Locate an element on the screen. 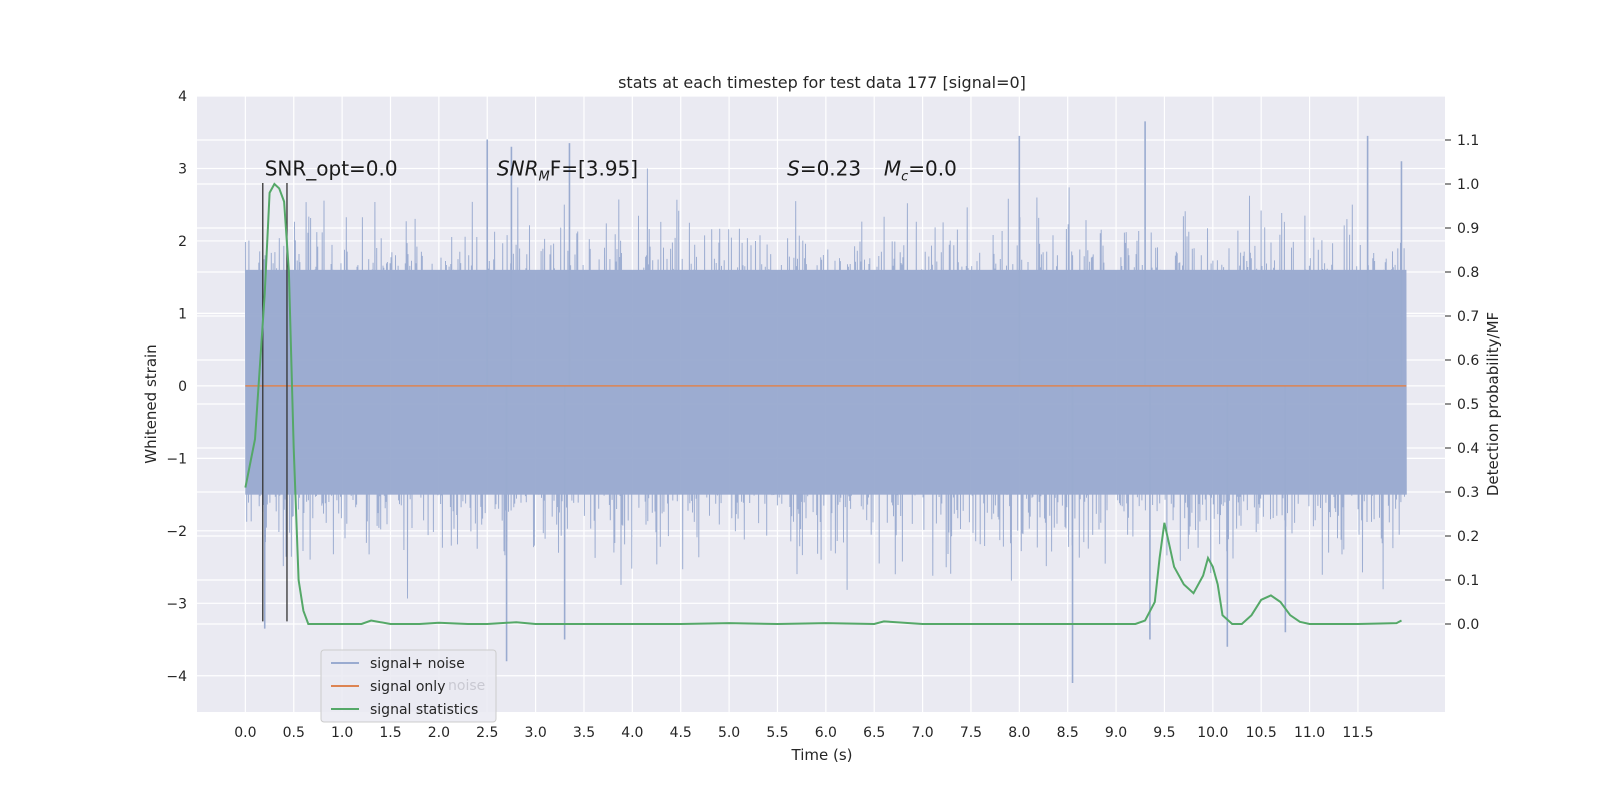  y2-tick-label: 0.4 is located at coordinates (1468, 449).